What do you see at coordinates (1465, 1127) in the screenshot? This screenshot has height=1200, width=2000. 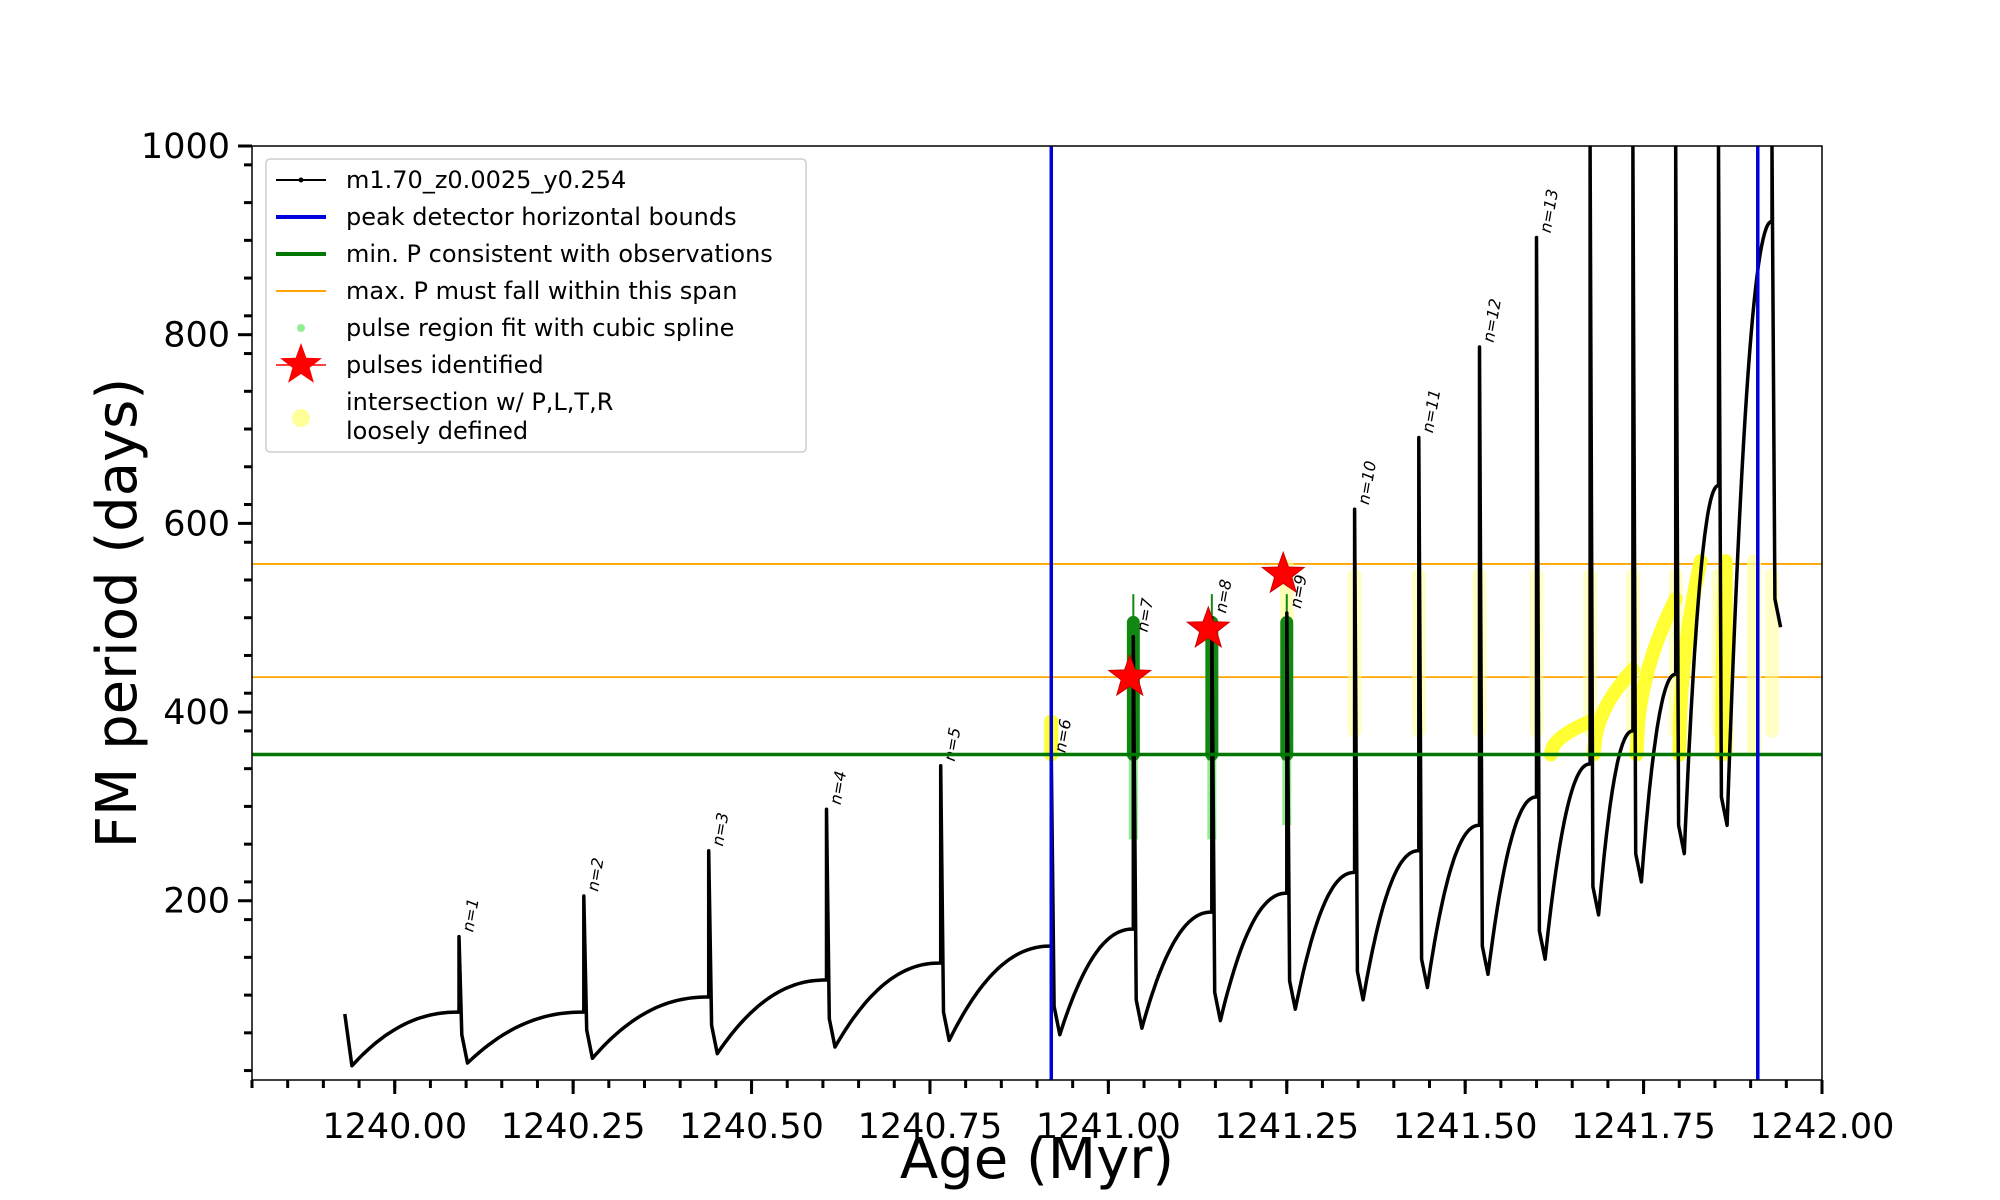 I see `x-tick-label-7: 1241.50` at bounding box center [1465, 1127].